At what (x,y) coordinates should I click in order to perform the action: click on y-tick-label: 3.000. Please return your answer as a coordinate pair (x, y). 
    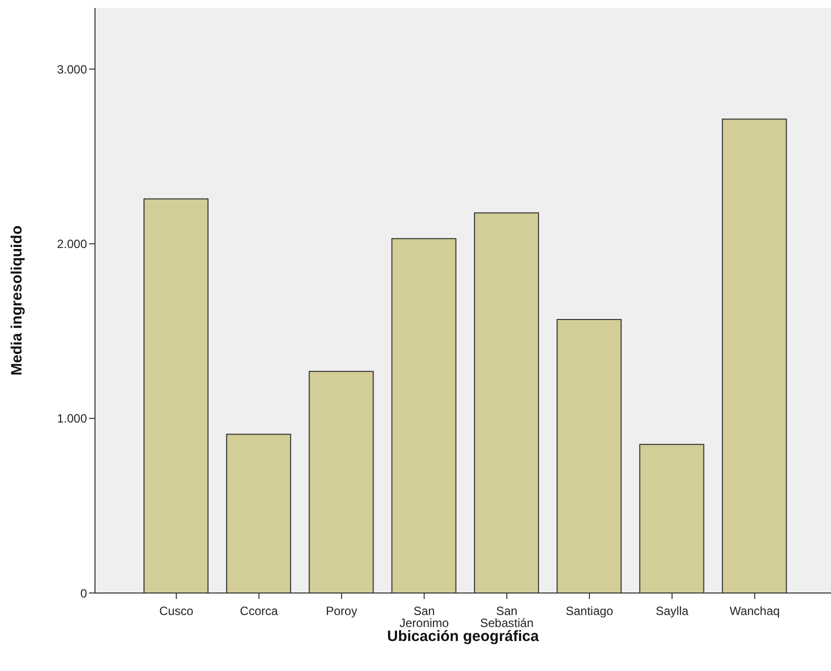
    Looking at the image, I should click on (72, 69).